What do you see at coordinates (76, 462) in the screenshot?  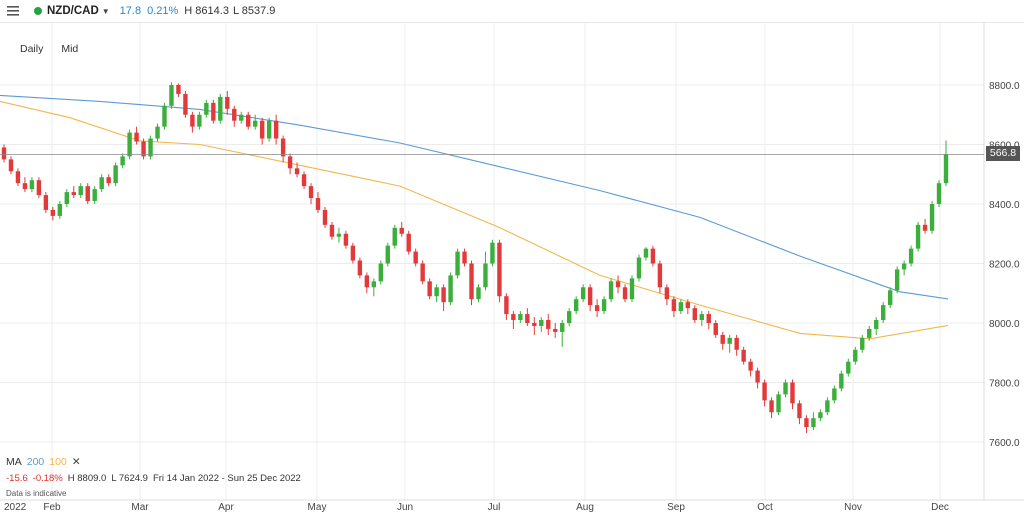 I see `close-icon: ✕` at bounding box center [76, 462].